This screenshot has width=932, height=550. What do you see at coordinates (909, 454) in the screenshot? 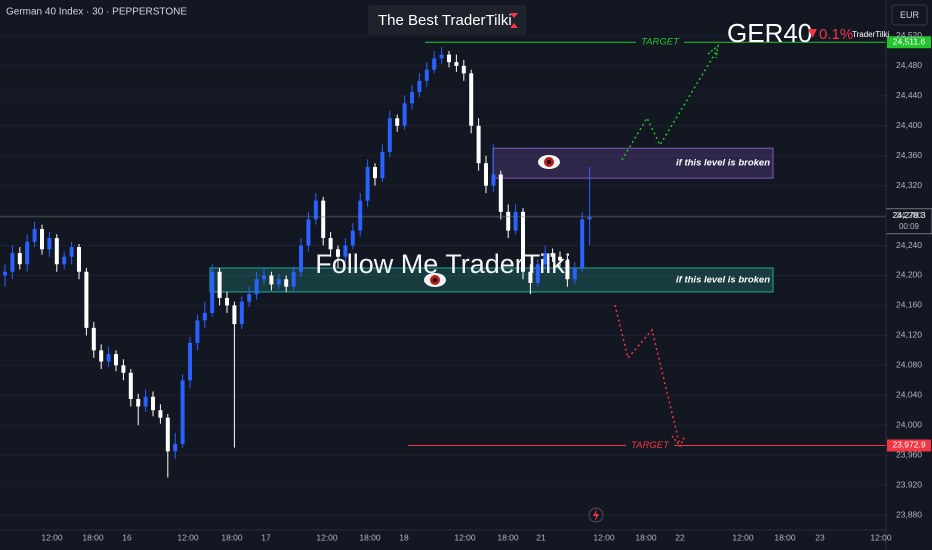
I see `y-tick-label: 23,960` at bounding box center [909, 454].